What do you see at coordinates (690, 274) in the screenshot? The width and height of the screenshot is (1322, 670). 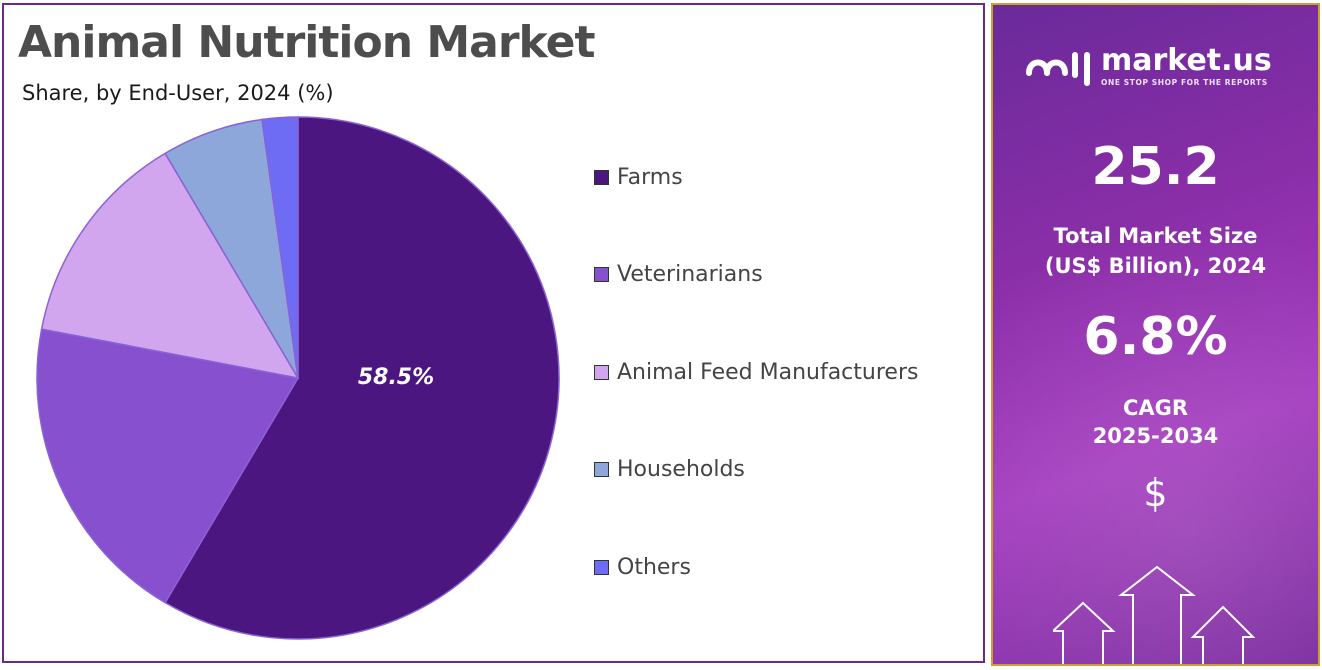 I see `legend-label-veterinarians: Veterinarians` at bounding box center [690, 274].